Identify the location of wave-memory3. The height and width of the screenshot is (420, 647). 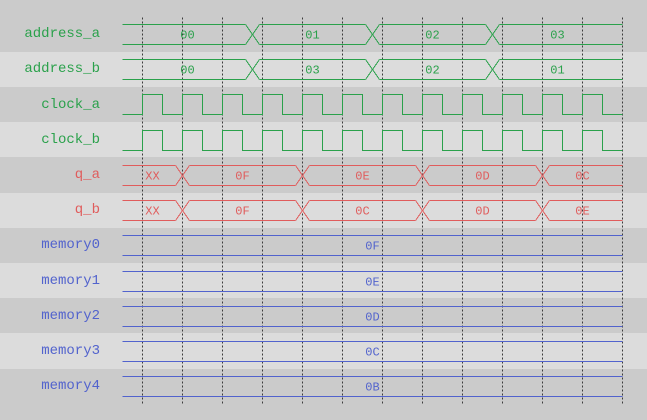
(372, 351).